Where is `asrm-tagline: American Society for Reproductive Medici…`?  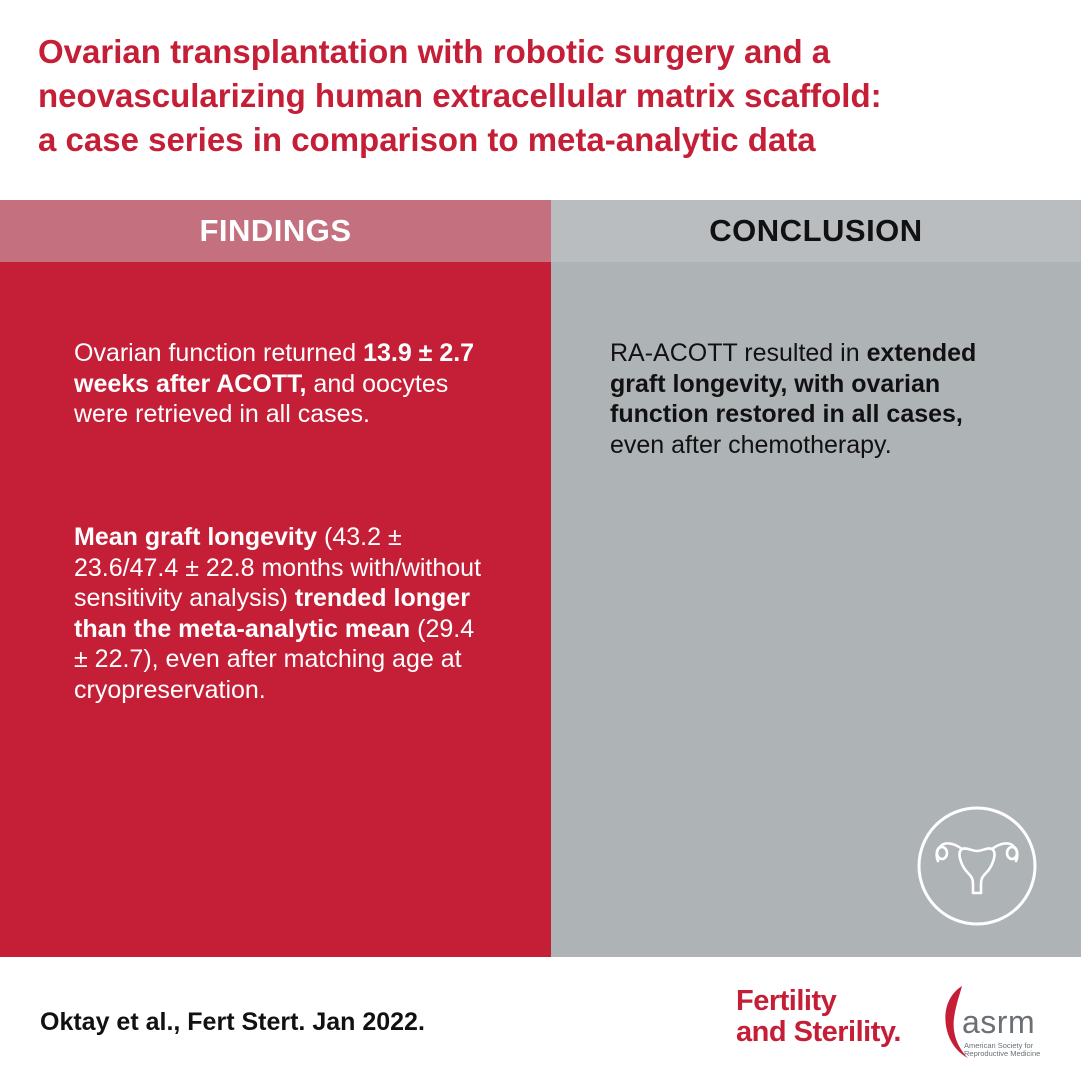
asrm-tagline: American Society for Reproductive Medici… is located at coordinates (1009, 1050).